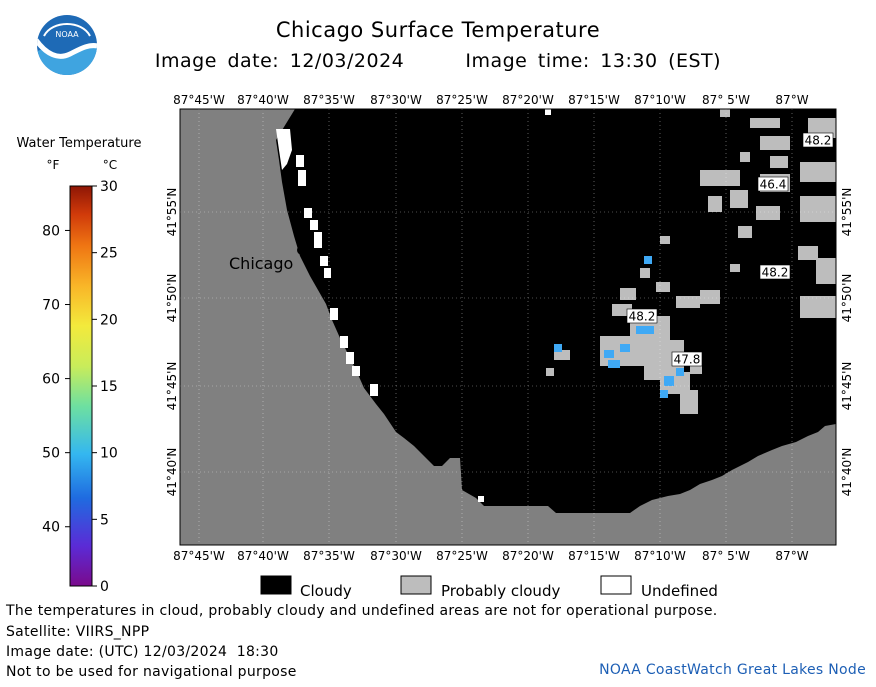 The image size is (876, 687). What do you see at coordinates (51, 528) in the screenshot?
I see `colorbar-tick-label-f: 40` at bounding box center [51, 528].